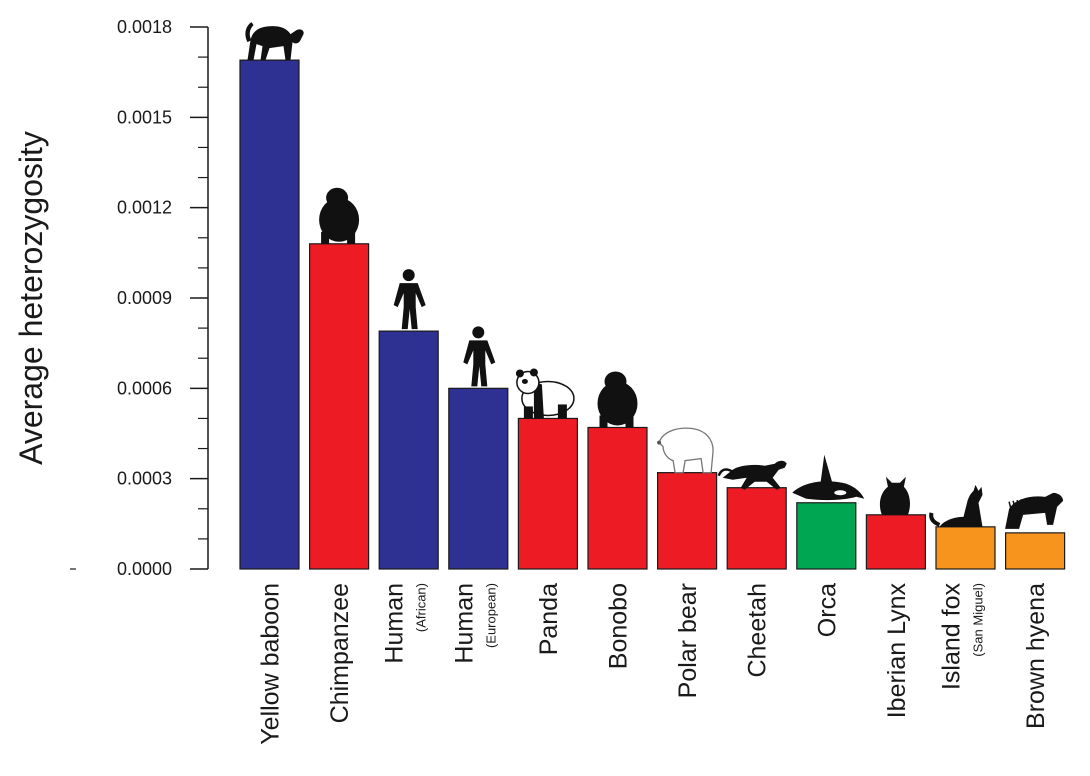  I want to click on cheetah-icon, so click(752, 475).